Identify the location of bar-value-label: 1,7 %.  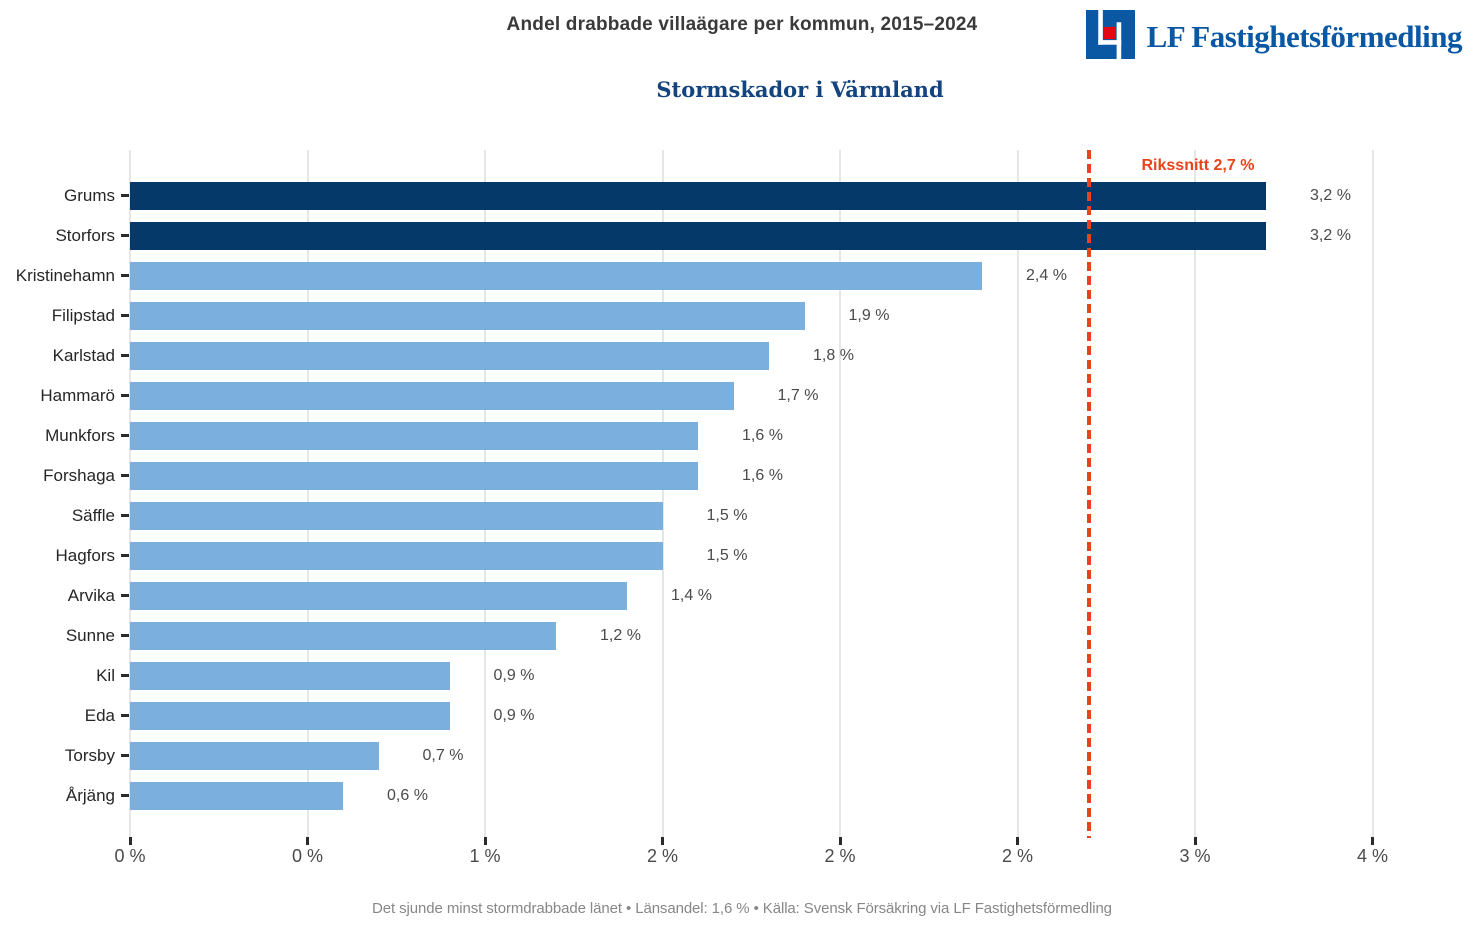
(798, 395).